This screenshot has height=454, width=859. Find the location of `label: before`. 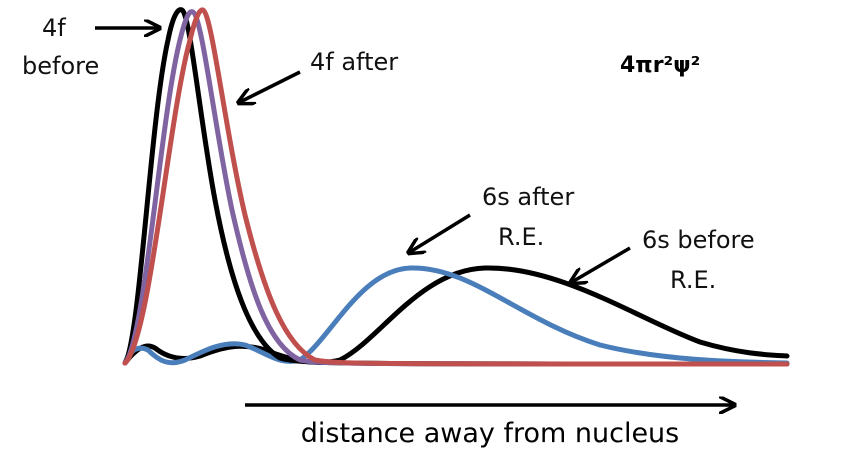

label: before is located at coordinates (60, 66).